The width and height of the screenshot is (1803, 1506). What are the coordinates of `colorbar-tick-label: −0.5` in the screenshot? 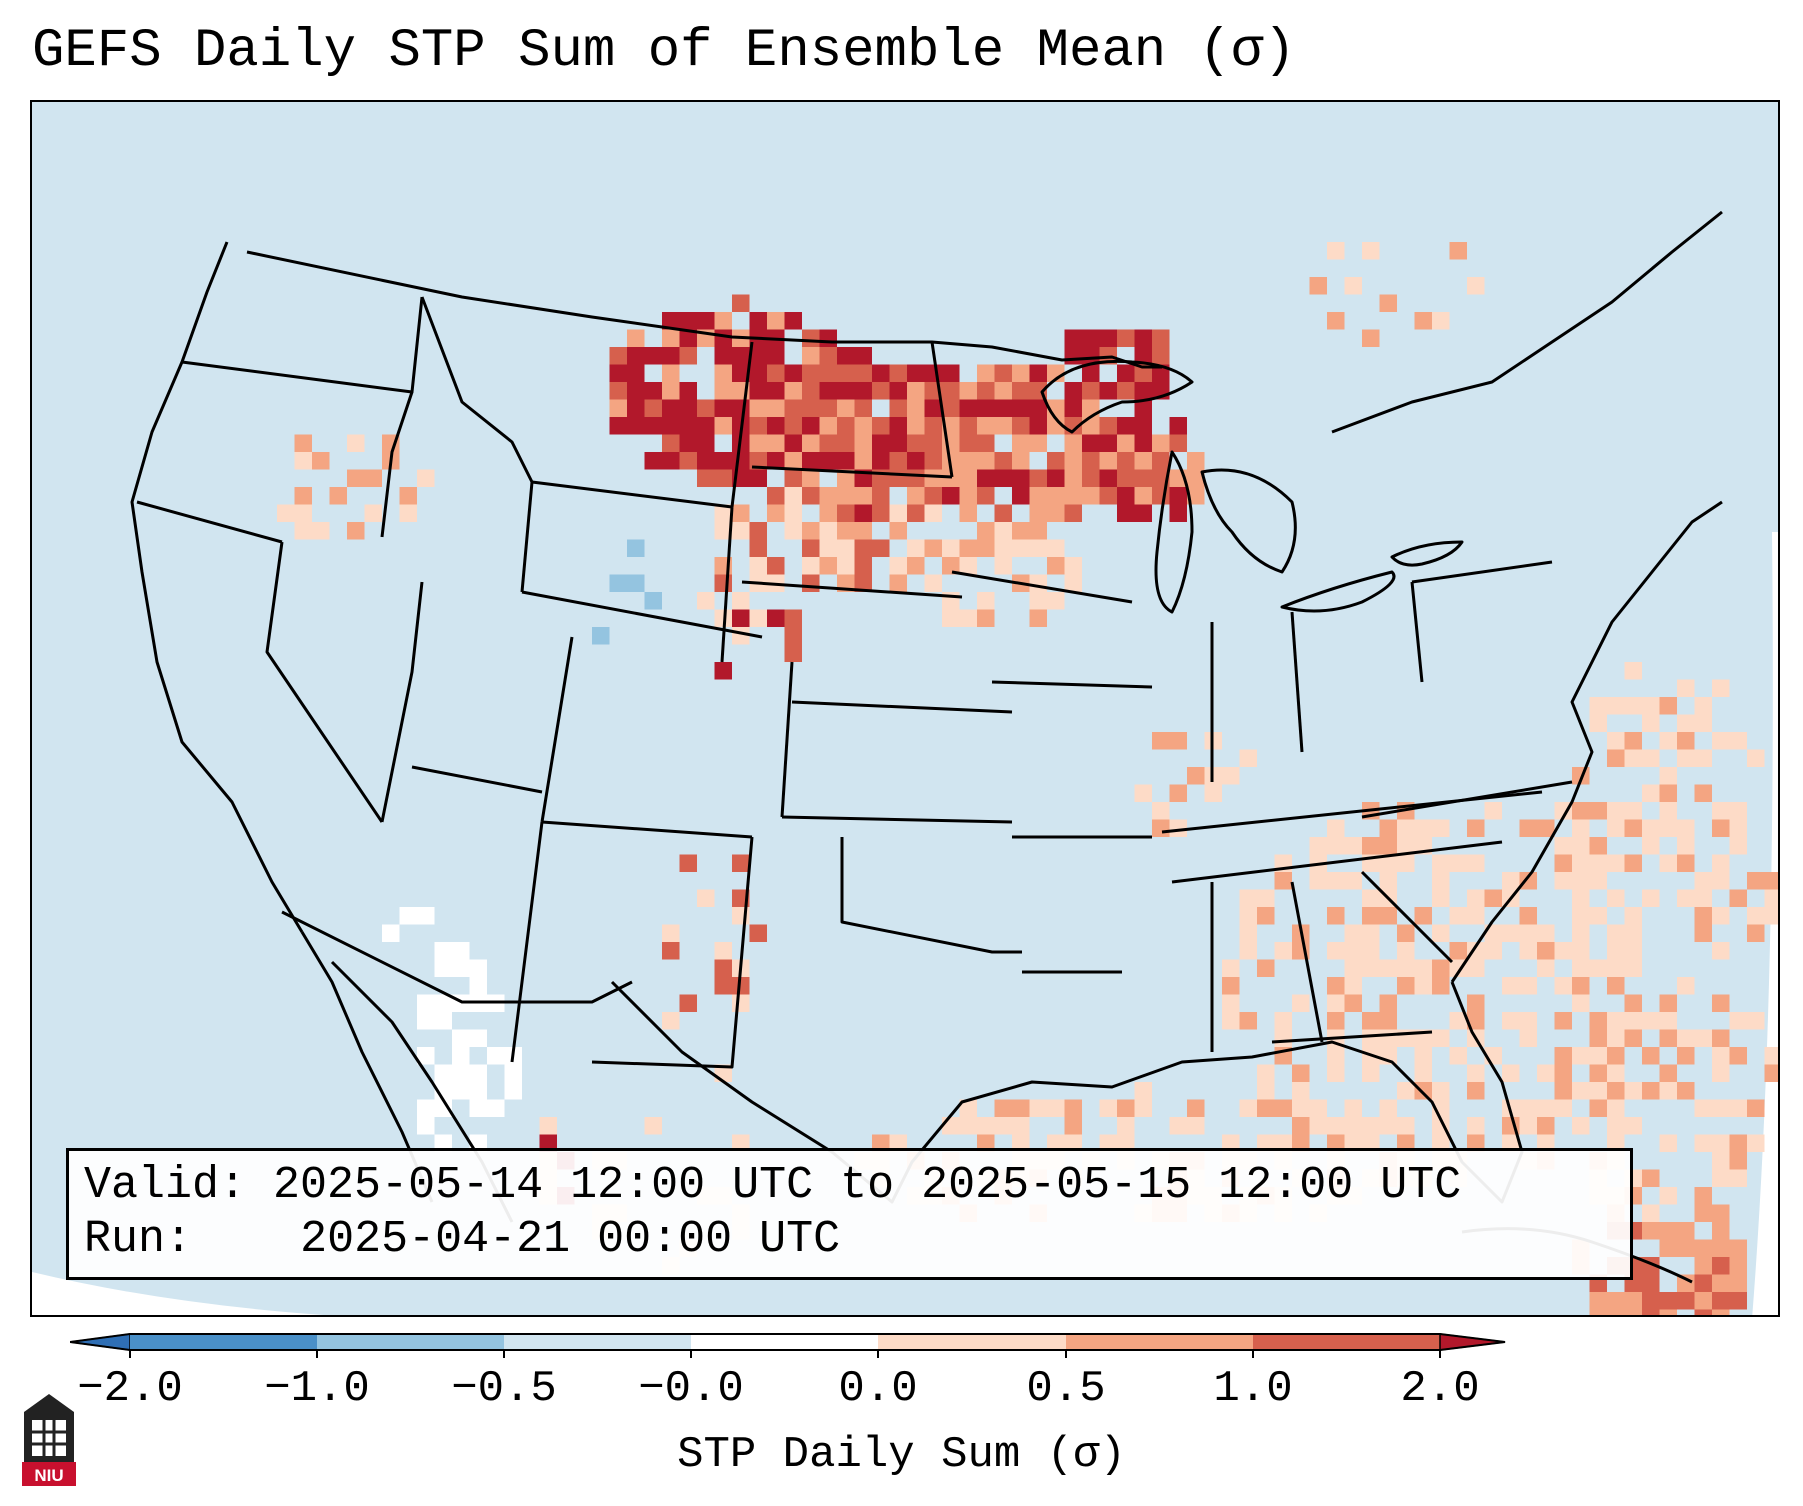 It's located at (504, 1389).